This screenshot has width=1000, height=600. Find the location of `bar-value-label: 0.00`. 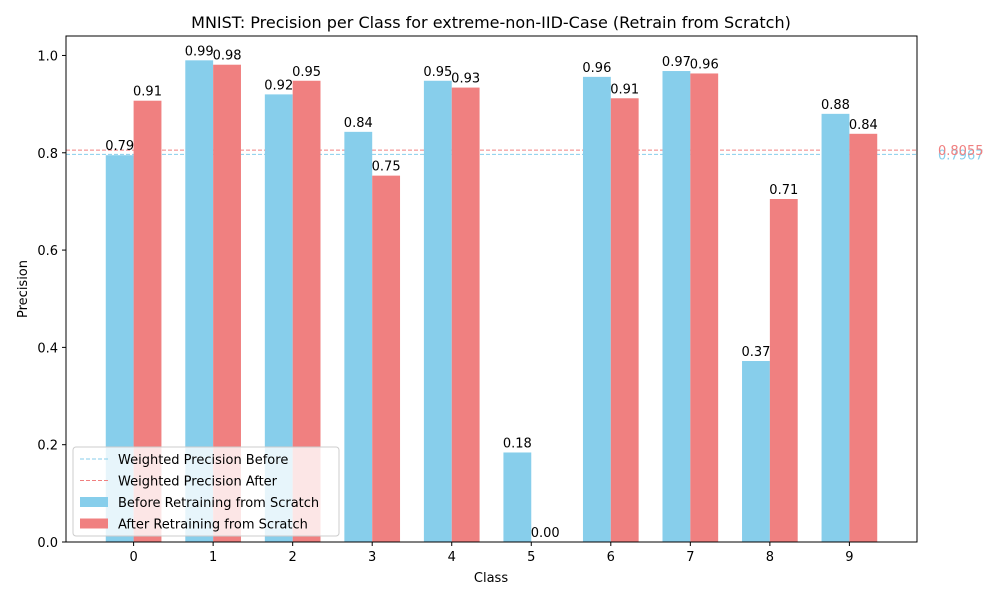

bar-value-label: 0.00 is located at coordinates (545, 533).